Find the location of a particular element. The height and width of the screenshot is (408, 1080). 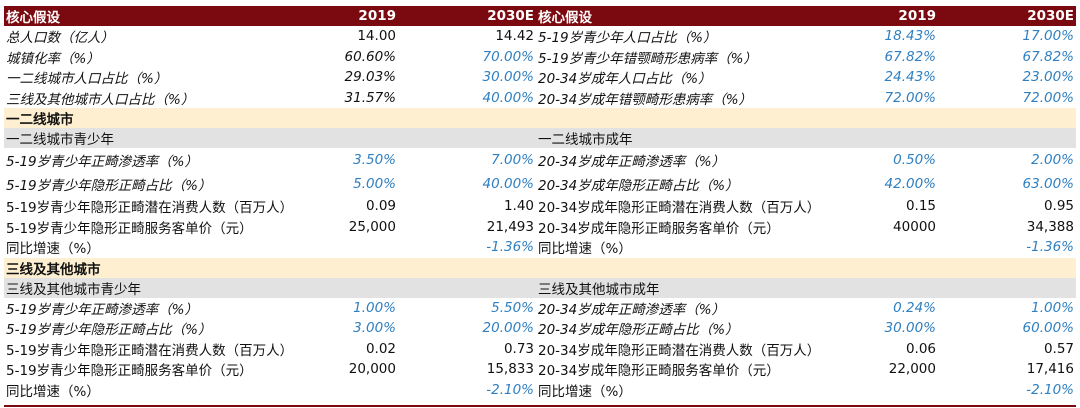

row-label: 20-34岁成年人口占比（%） is located at coordinates (625, 79).